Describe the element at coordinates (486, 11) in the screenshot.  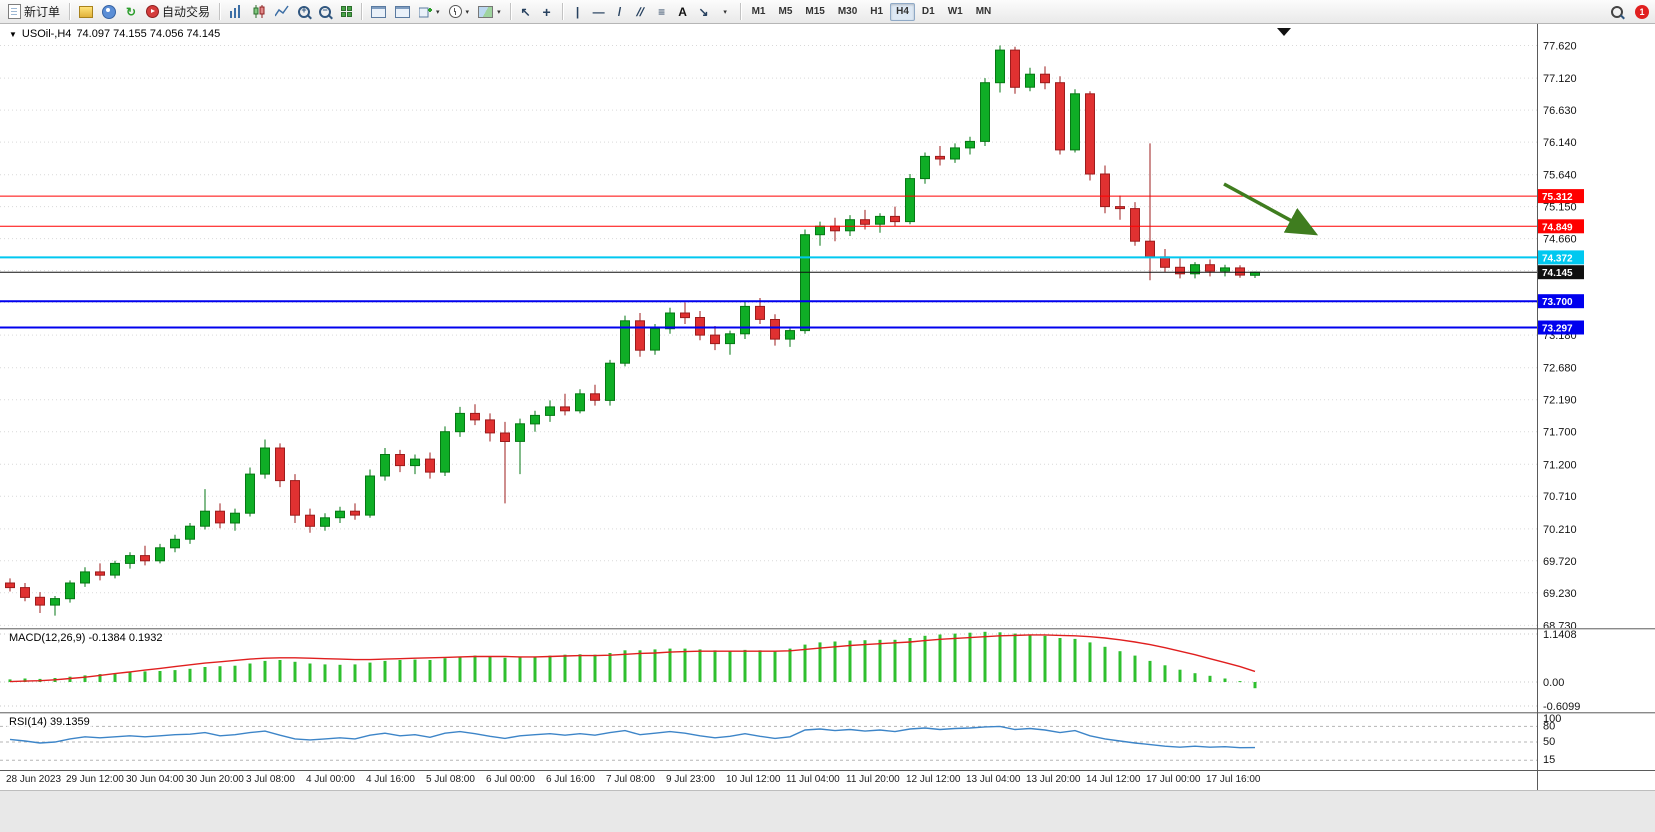
I see `template-icon` at that location.